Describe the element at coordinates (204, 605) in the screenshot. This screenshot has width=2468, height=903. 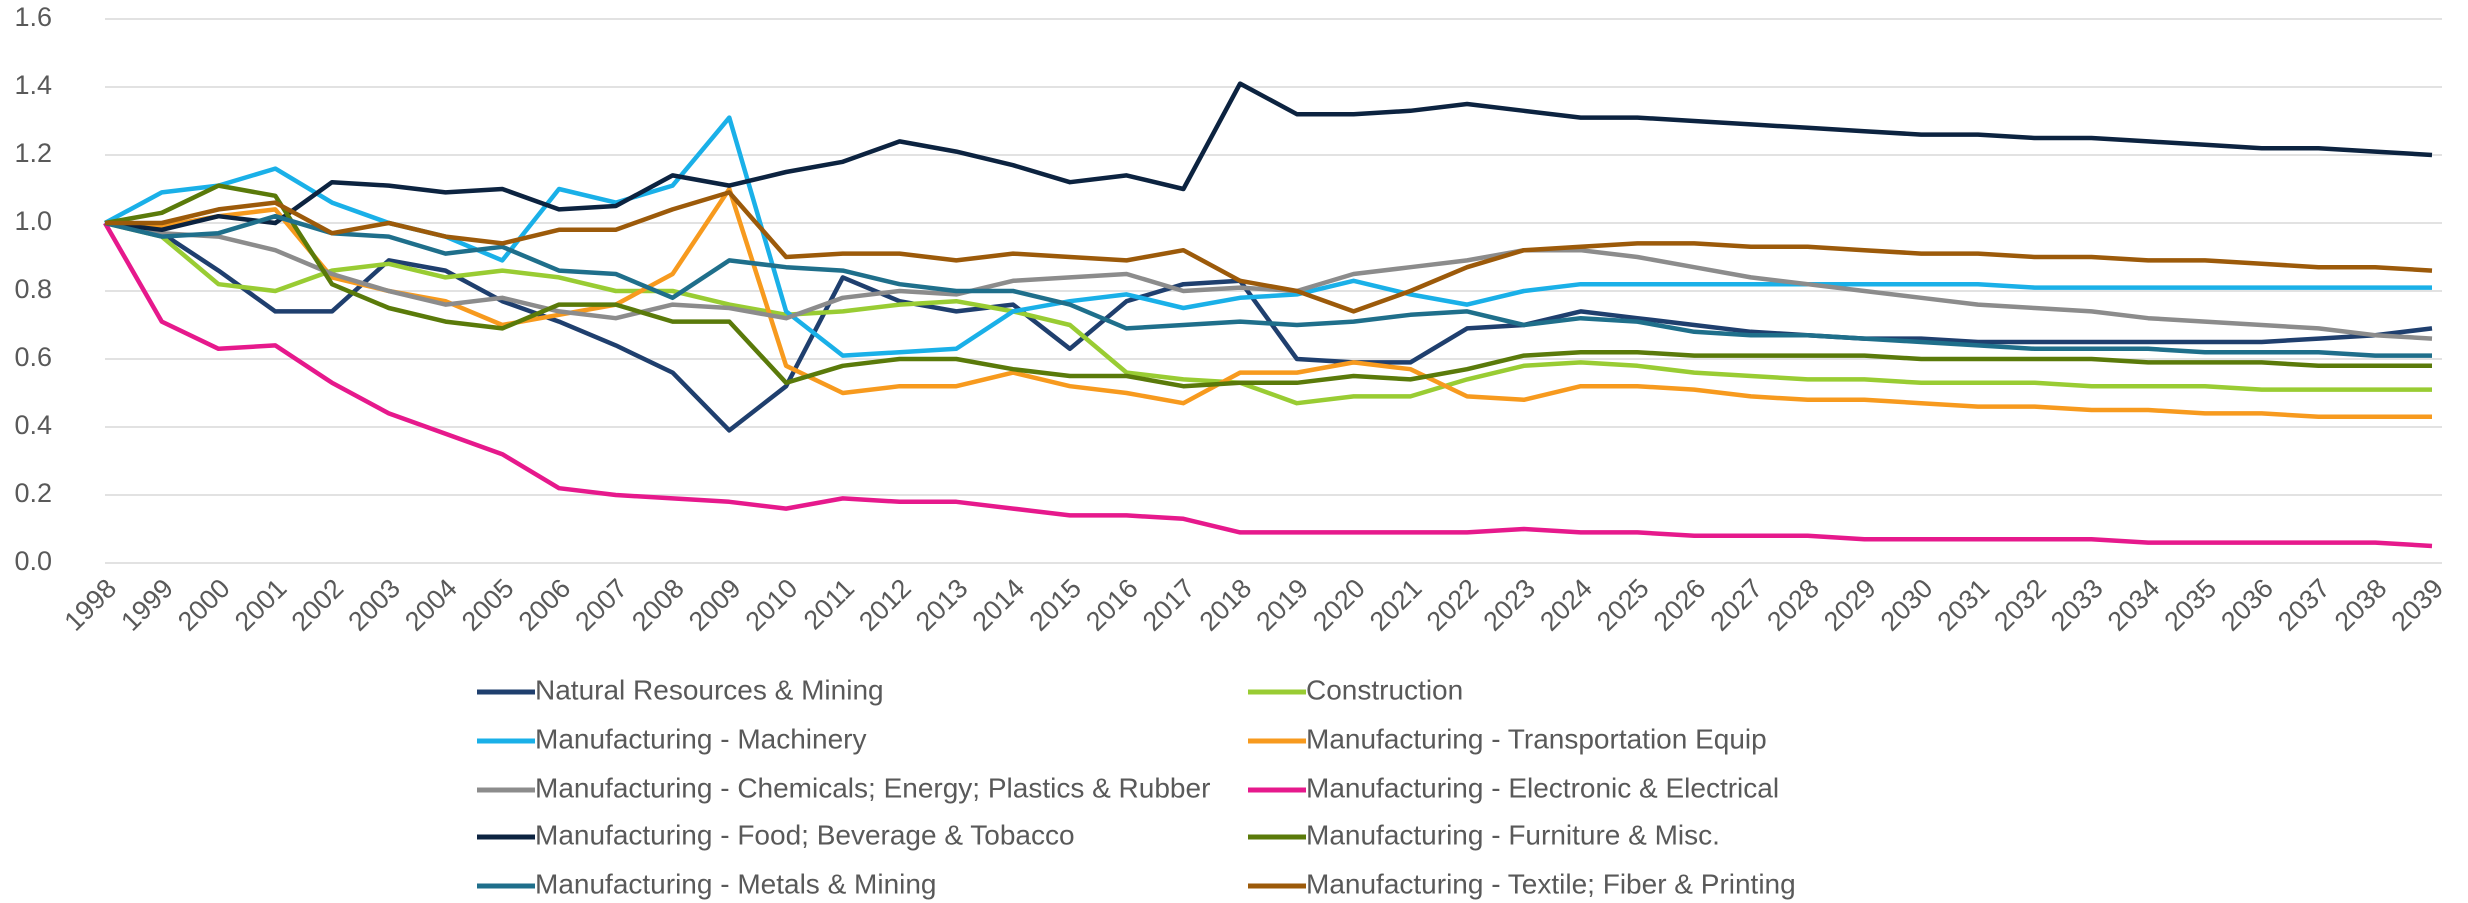
I see `x-tick-label: 2000` at that location.